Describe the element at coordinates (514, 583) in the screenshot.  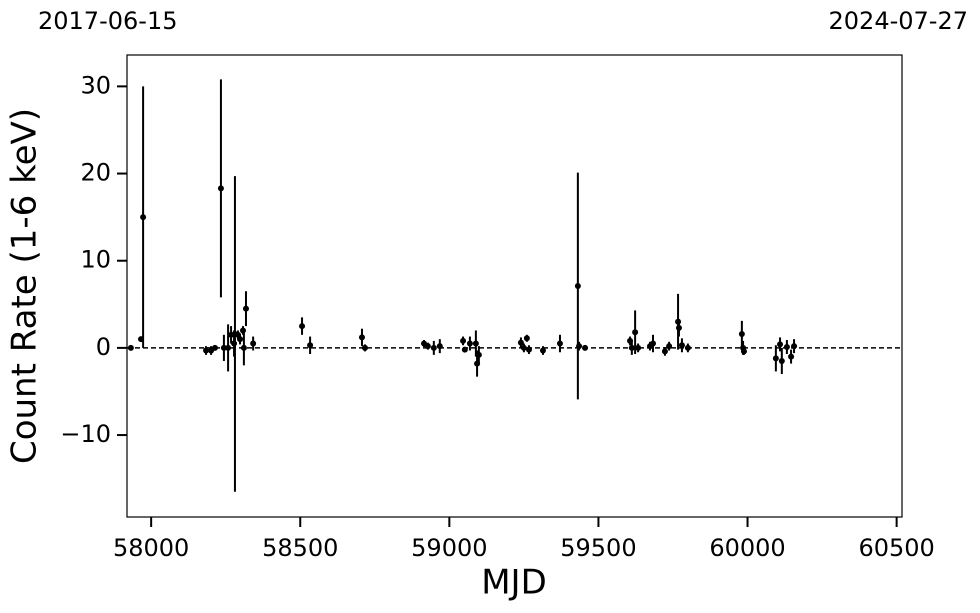
I see `x-axis-label: MJD` at that location.